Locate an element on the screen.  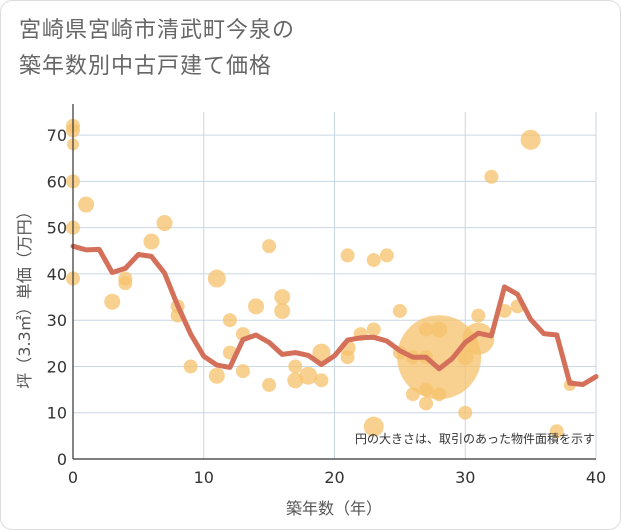
y-tick-label-3: 30 is located at coordinates (57, 320).